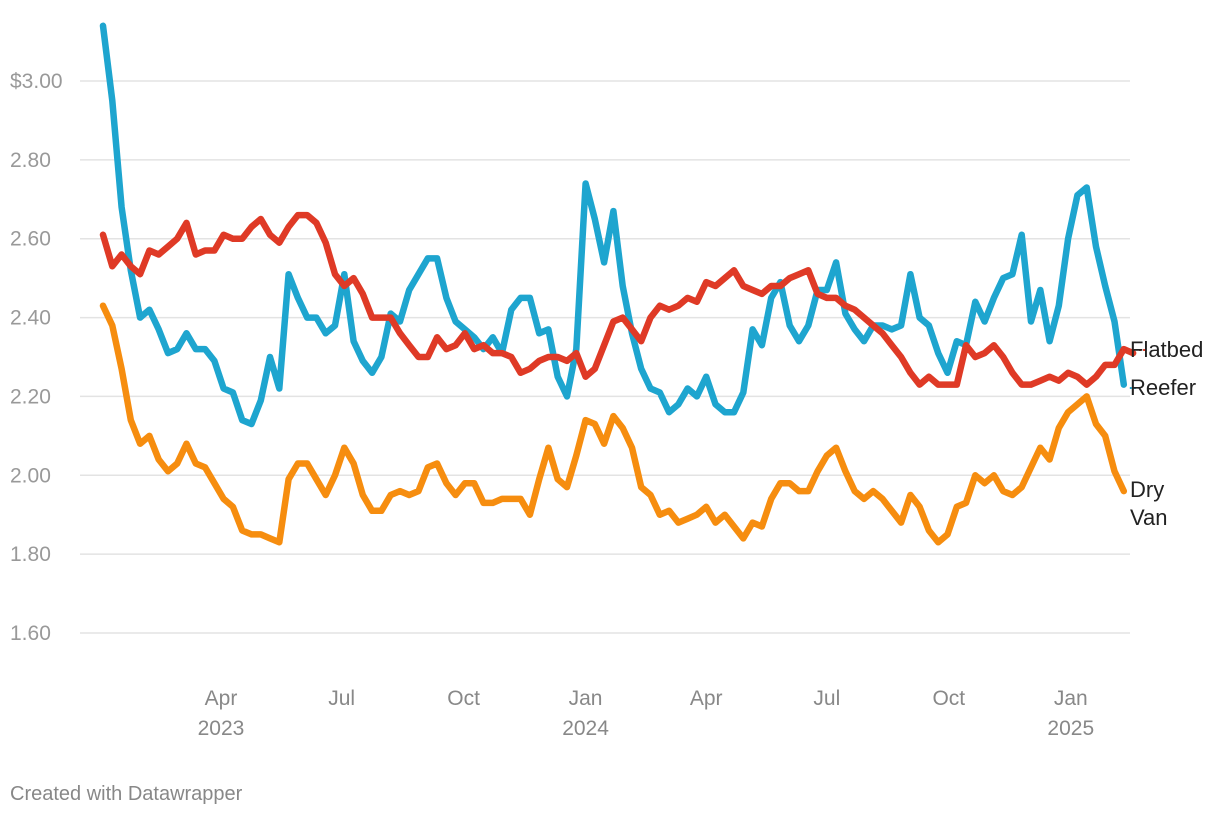  What do you see at coordinates (36, 81) in the screenshot?
I see `y-tick-label: $3.00` at bounding box center [36, 81].